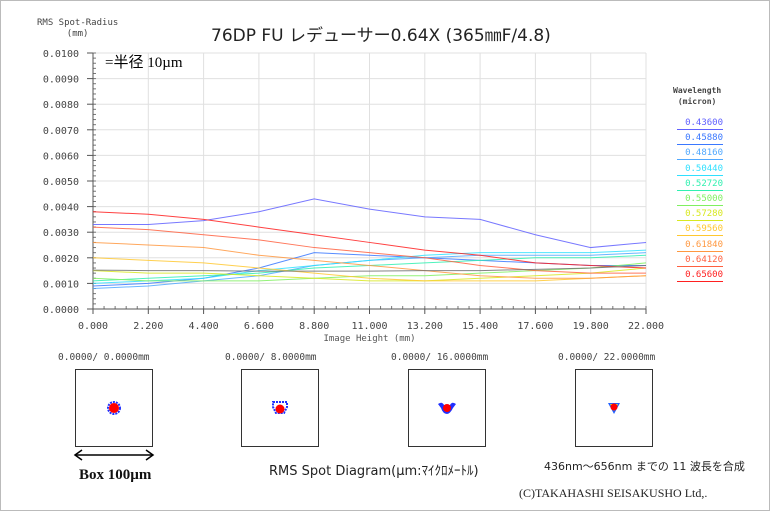 The height and width of the screenshot is (511, 770). Describe the element at coordinates (440, 357) in the screenshot. I see `spot-label: 0.0000/ 16.0000mm` at that location.